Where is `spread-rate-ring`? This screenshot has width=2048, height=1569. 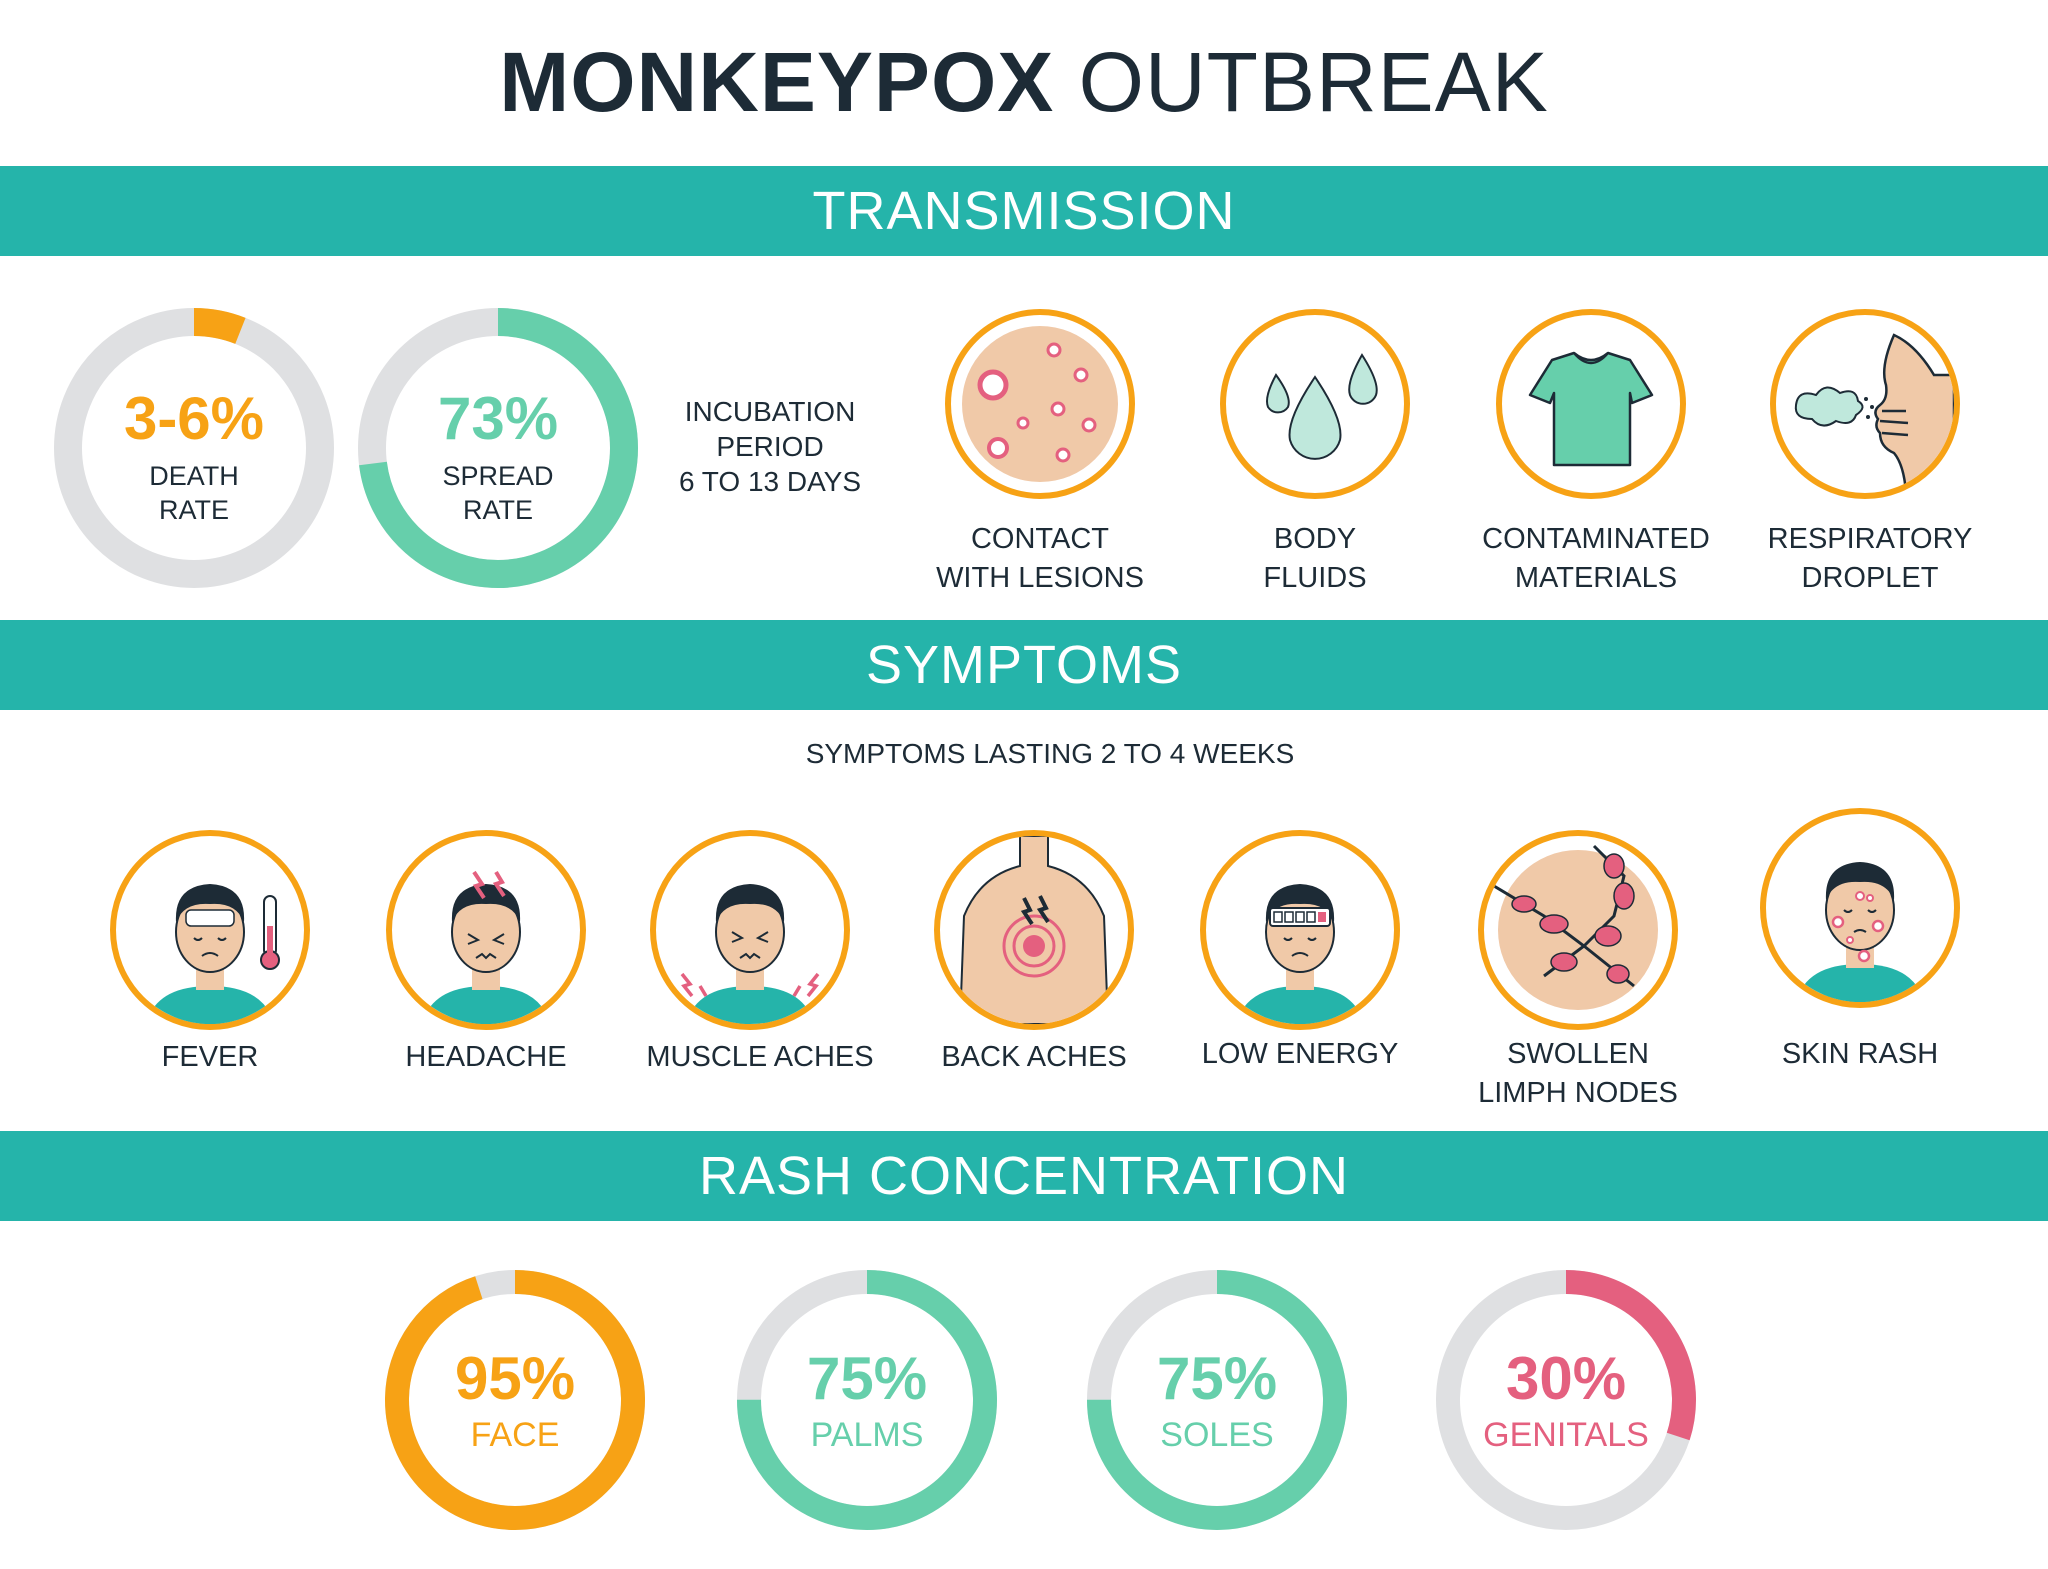 spread-rate-ring is located at coordinates (498, 448).